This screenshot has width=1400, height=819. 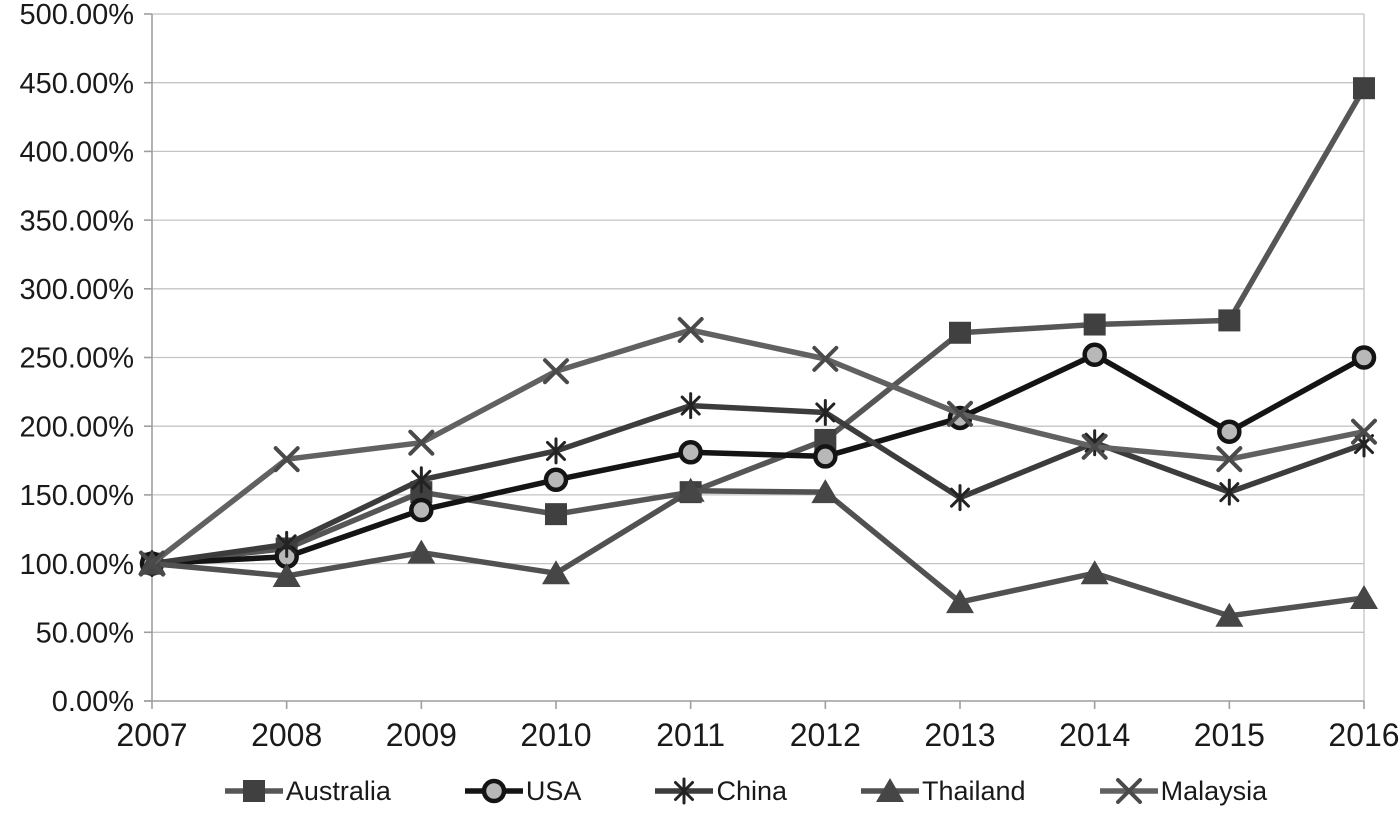 I want to click on legend-item-malaysia: Malaysia, so click(x=1183, y=790).